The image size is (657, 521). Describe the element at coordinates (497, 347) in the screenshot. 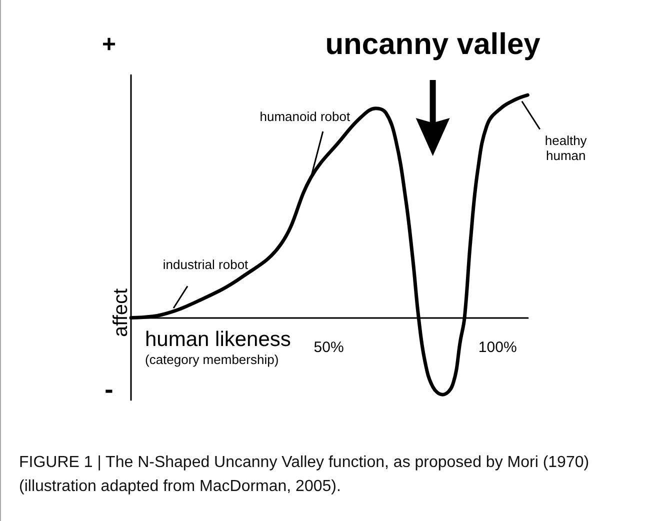

I see `x-tick-label: 100%` at that location.